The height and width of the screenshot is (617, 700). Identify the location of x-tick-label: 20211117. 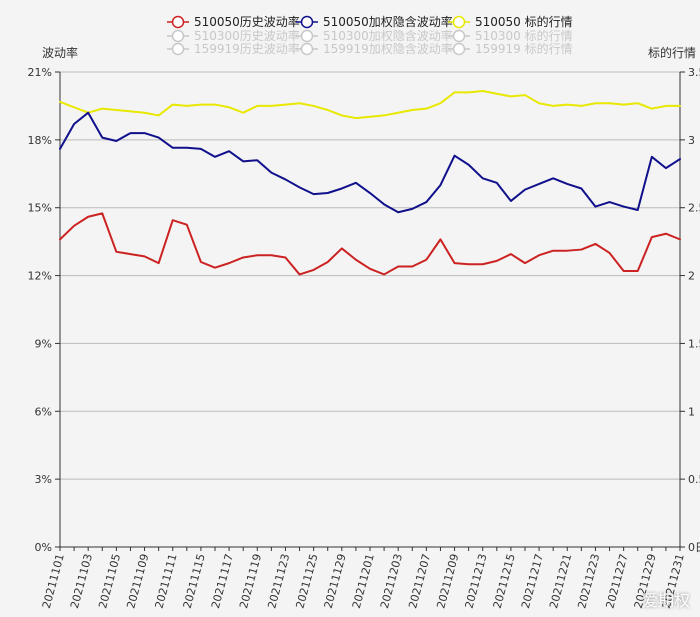
(222, 580).